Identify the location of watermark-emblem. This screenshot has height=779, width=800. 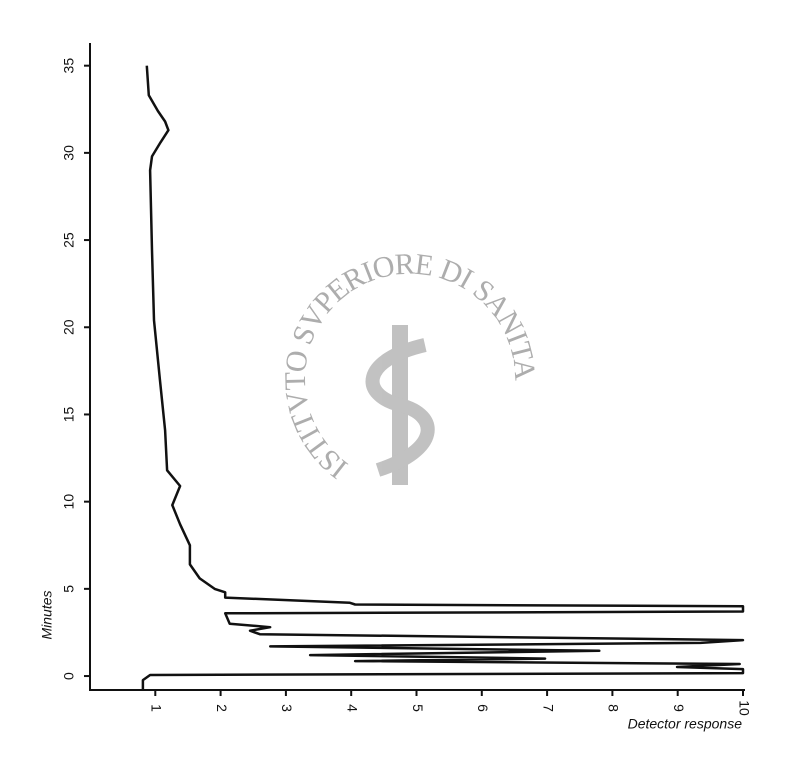
(400, 405).